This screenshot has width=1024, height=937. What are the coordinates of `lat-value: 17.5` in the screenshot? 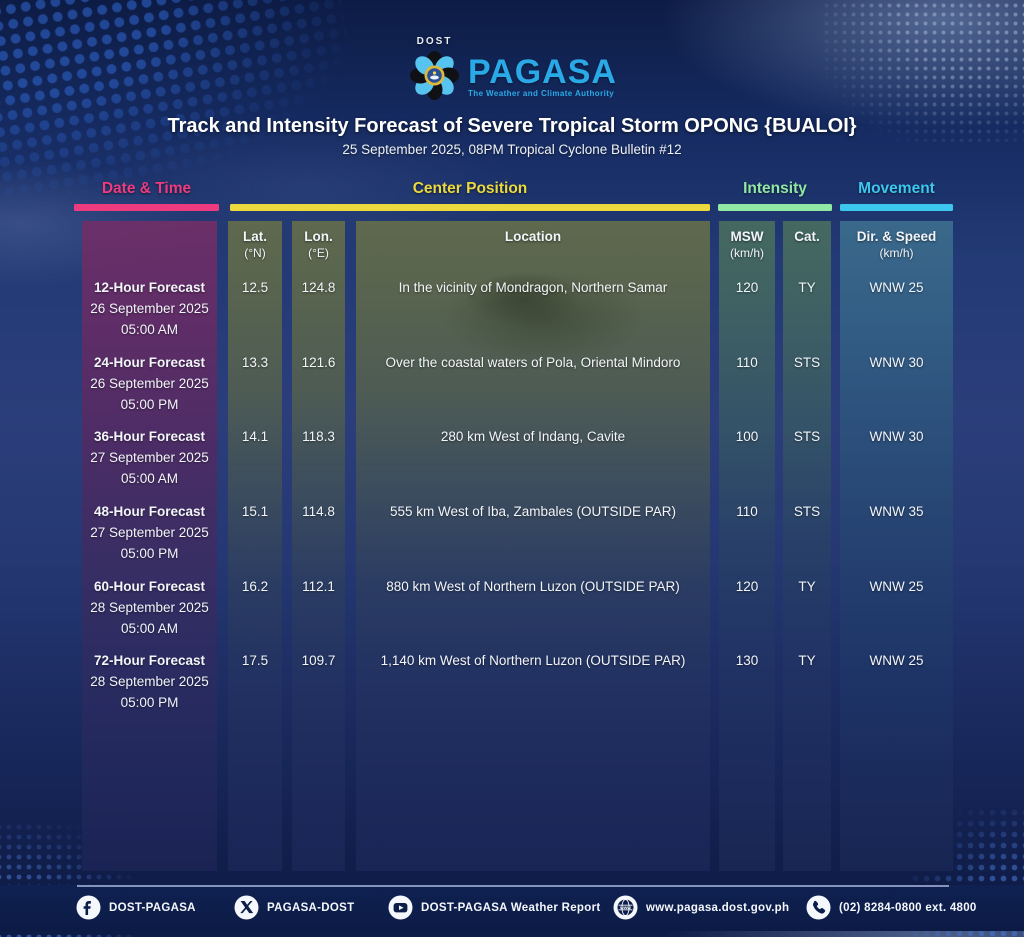 It's located at (255, 661).